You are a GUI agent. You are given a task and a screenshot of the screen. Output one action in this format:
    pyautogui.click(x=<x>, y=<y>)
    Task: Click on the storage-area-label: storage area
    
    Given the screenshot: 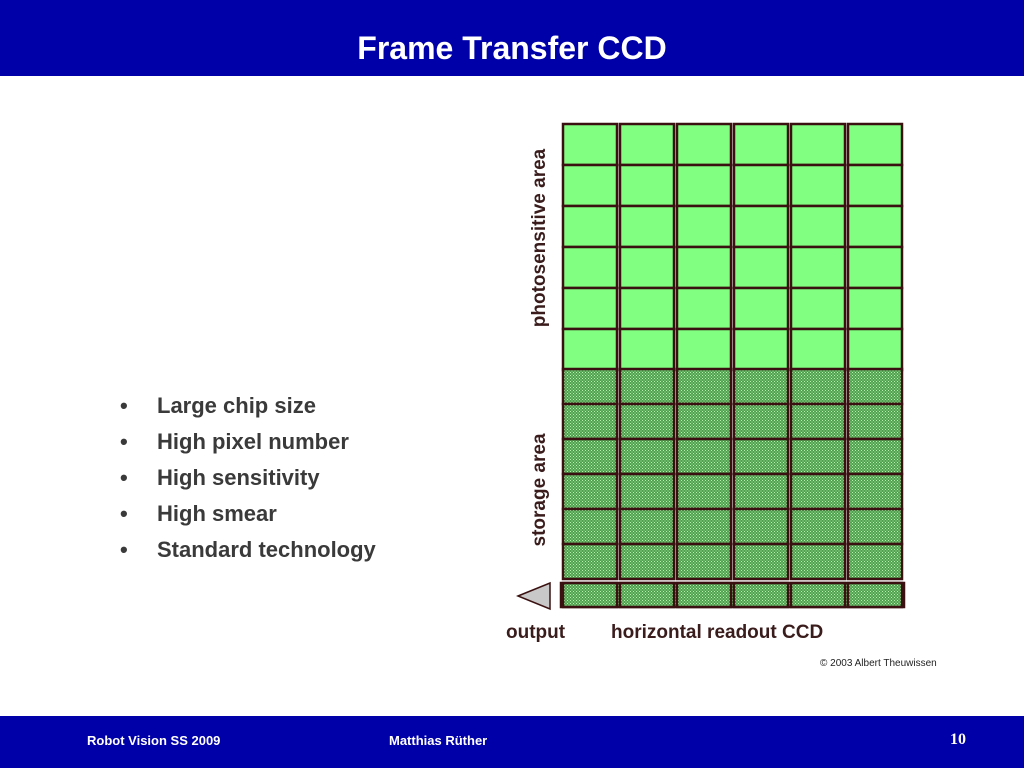 What is the action you would take?
    pyautogui.click(x=539, y=489)
    